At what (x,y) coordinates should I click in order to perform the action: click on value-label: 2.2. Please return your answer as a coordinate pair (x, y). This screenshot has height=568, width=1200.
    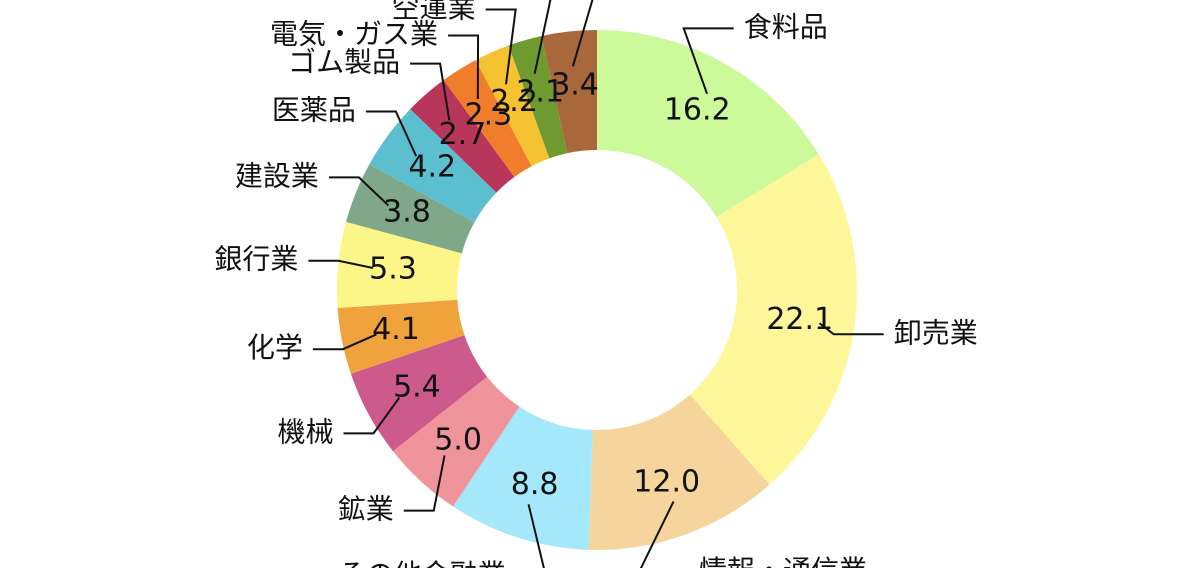
    Looking at the image, I should click on (514, 101).